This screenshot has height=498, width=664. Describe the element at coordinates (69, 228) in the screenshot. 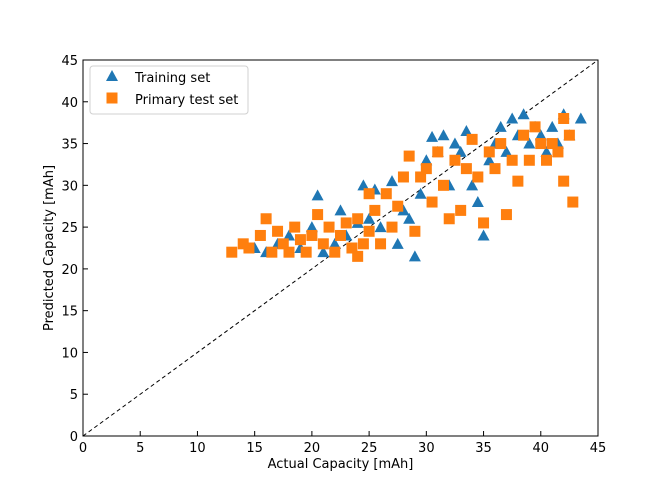

I see `y-tick-label-5: 25` at that location.